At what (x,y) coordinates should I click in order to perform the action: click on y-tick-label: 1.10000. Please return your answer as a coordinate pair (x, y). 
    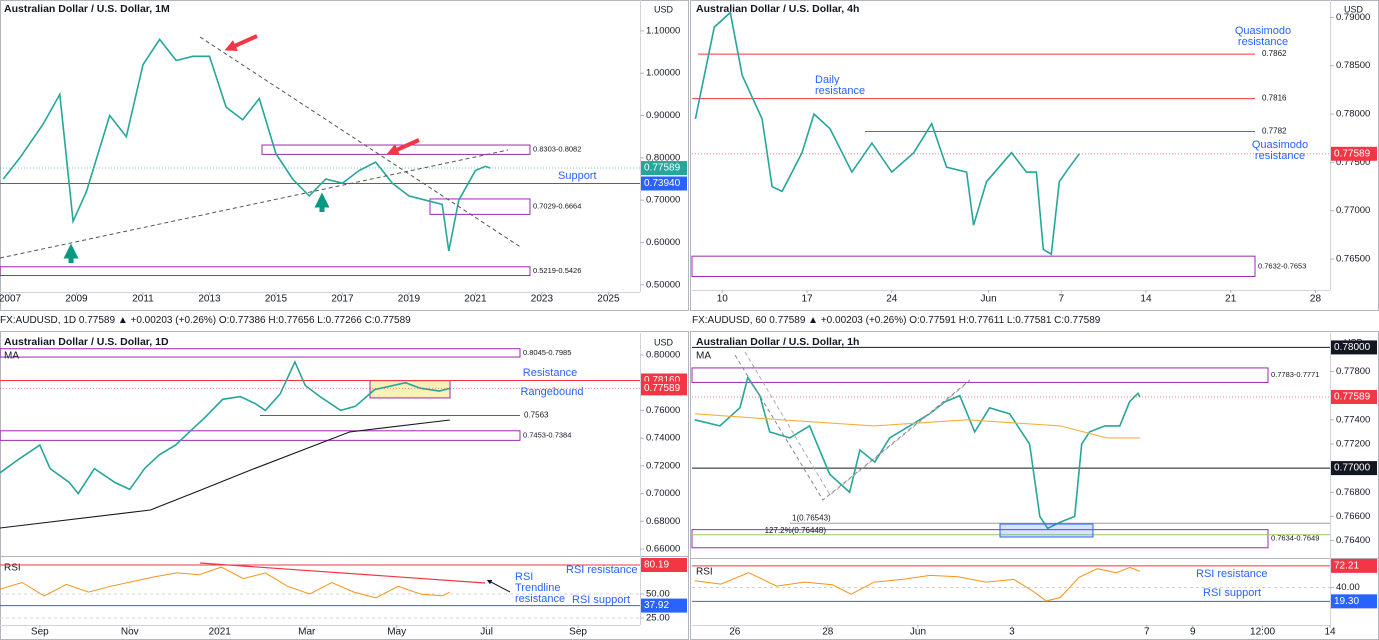
    Looking at the image, I should click on (663, 30).